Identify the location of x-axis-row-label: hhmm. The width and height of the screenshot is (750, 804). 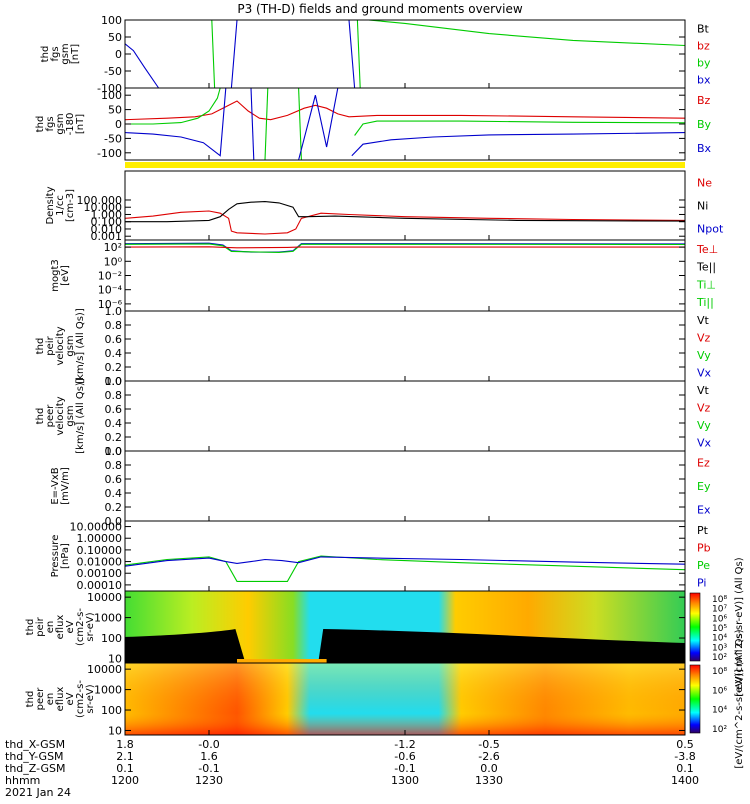
(22, 780).